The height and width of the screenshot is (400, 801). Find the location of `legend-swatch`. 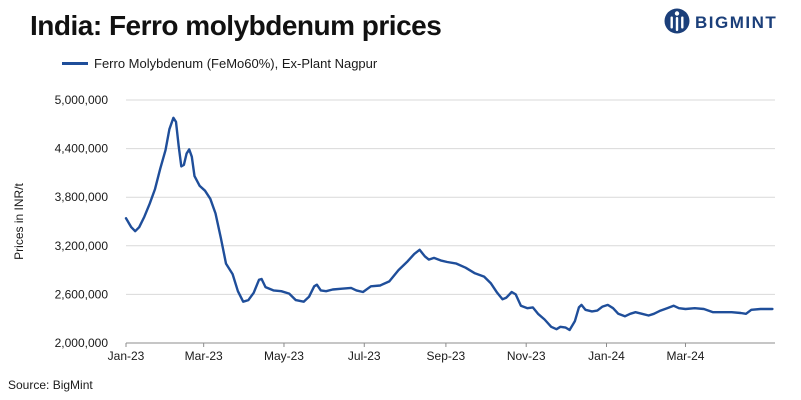

legend-swatch is located at coordinates (75, 63).